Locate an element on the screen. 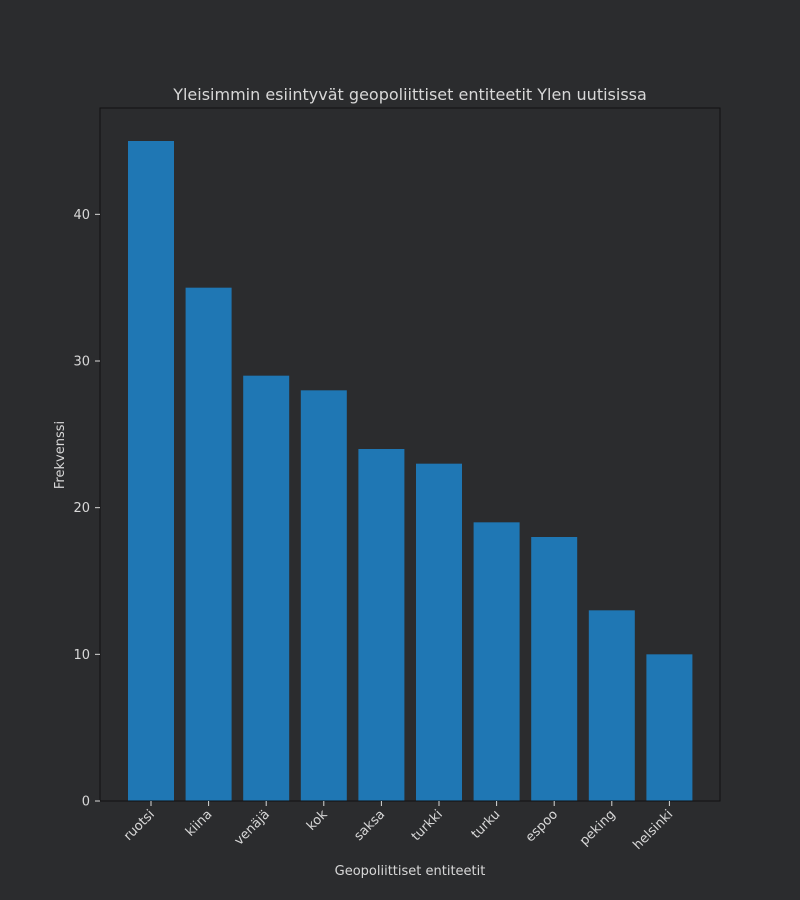 The width and height of the screenshot is (800, 900). y-tick-label-20: 20 is located at coordinates (81, 508).